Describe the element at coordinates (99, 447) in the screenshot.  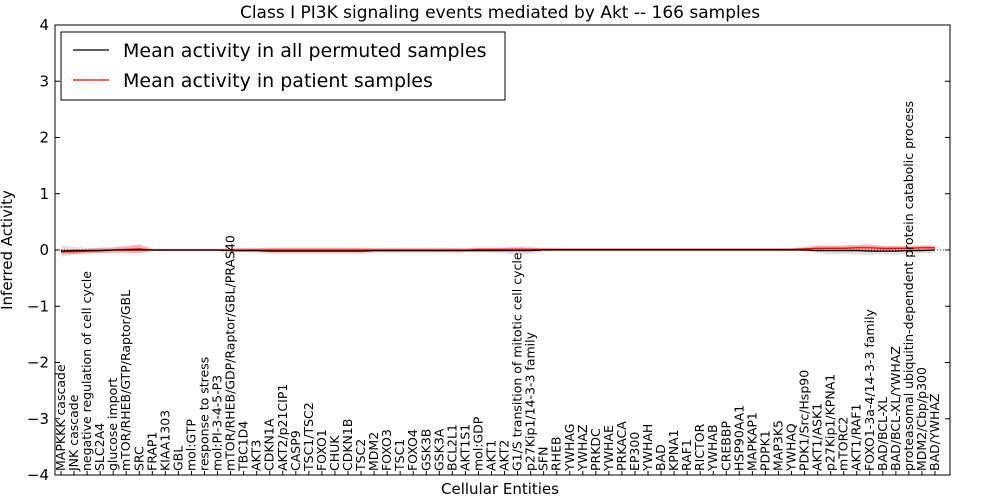
I see `x-tick-label: SLC2A4` at that location.